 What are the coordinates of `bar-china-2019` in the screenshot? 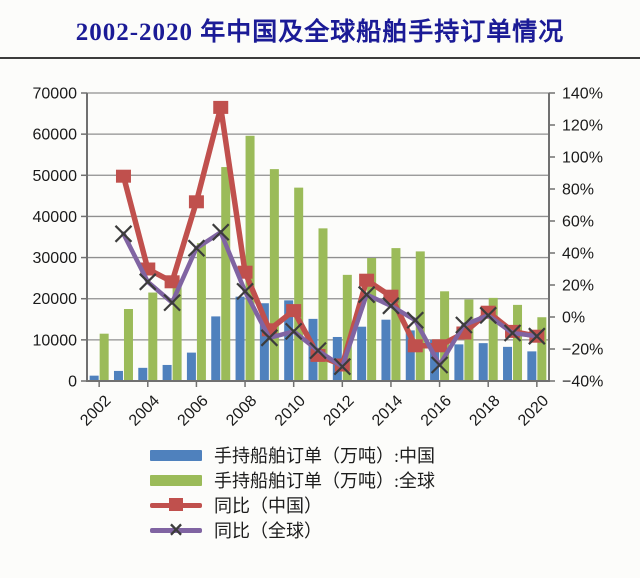 It's located at (508, 363).